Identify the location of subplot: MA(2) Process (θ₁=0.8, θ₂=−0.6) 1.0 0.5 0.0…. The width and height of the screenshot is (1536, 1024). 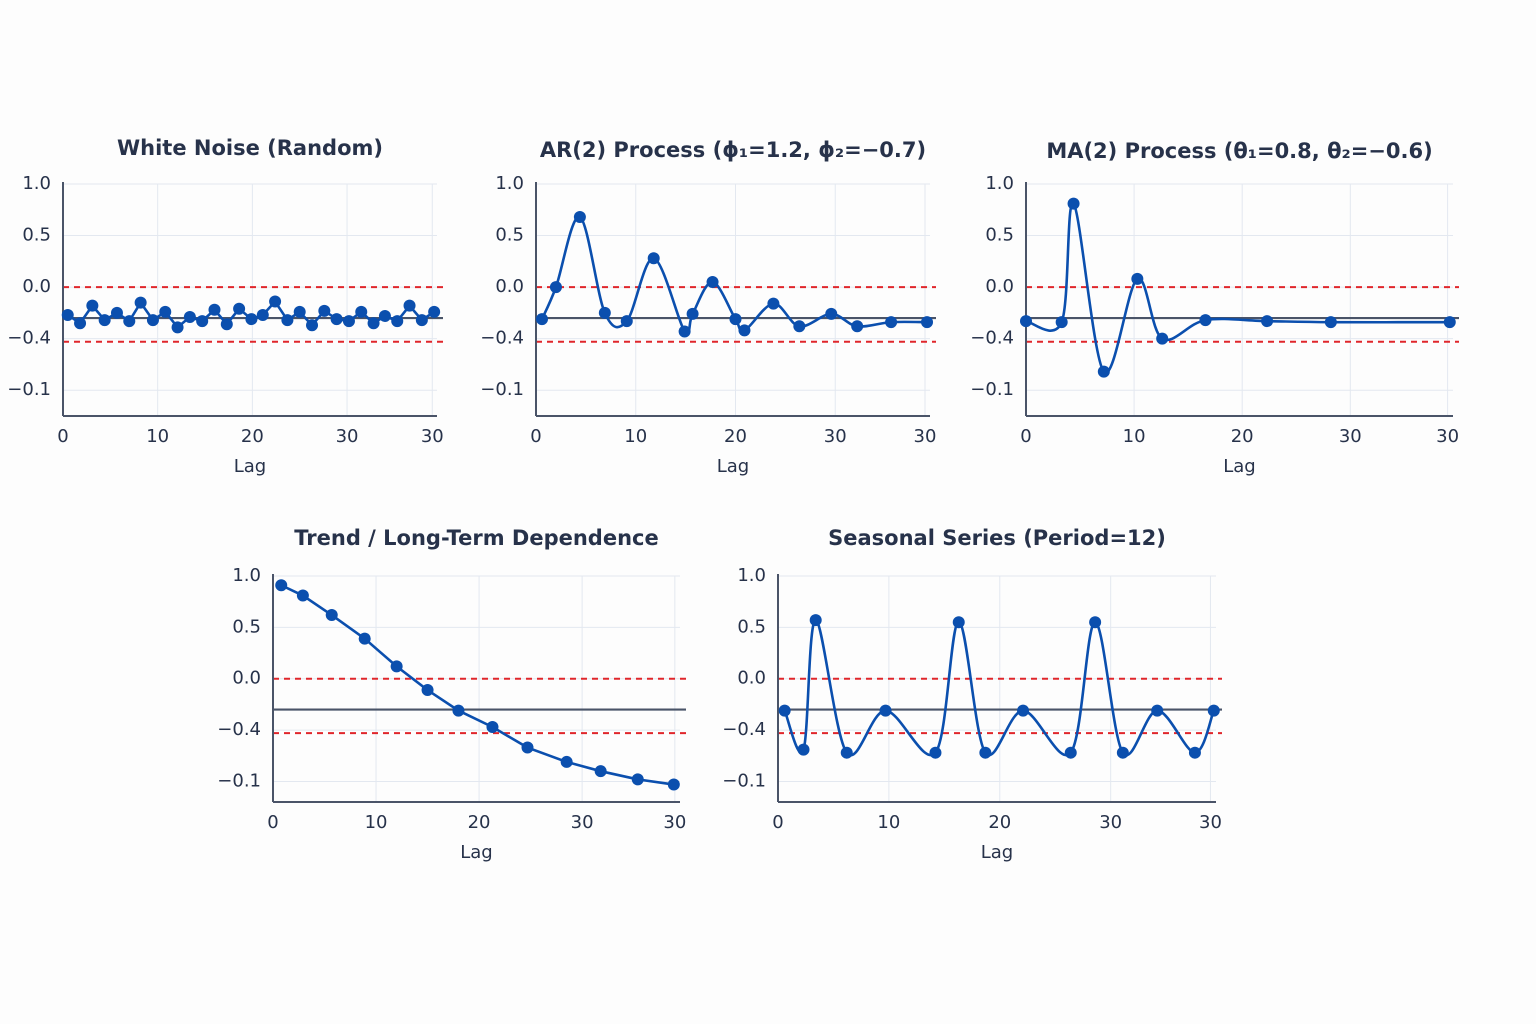
(1214, 308).